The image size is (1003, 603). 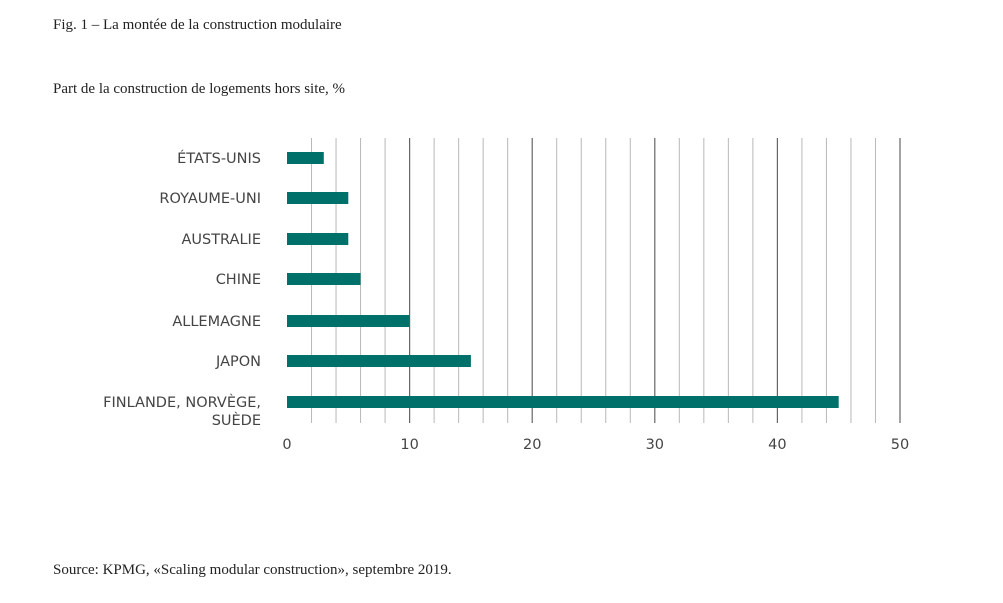 What do you see at coordinates (238, 362) in the screenshot?
I see `category-label: JAPON` at bounding box center [238, 362].